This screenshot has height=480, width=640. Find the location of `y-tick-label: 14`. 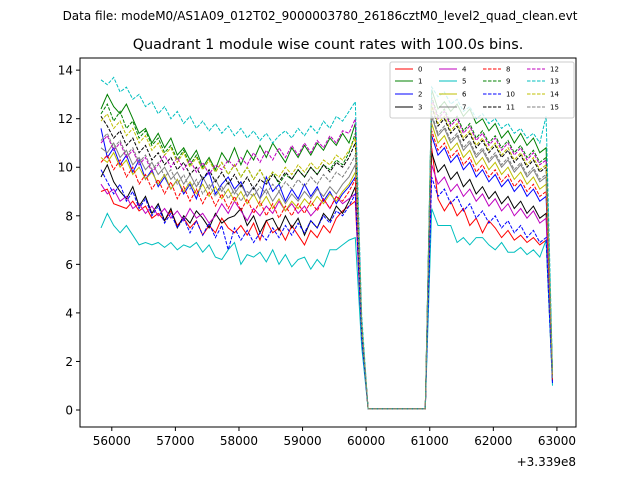

y-tick-label: 14 is located at coordinates (65, 71).